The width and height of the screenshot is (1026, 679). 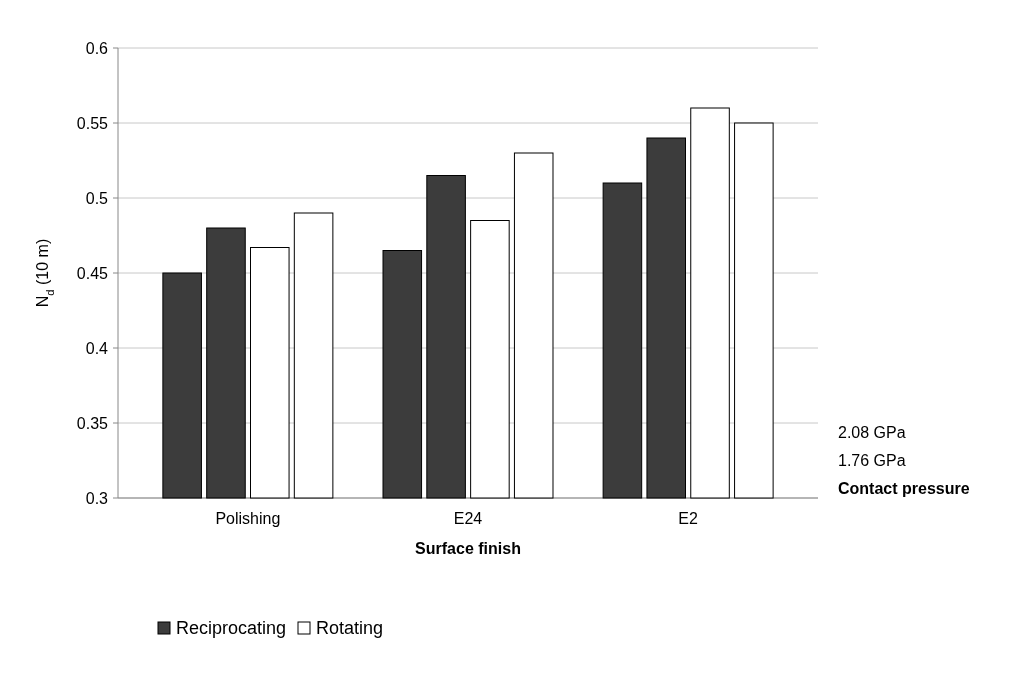 What do you see at coordinates (872, 432) in the screenshot?
I see `text: 2.08 GPa` at bounding box center [872, 432].